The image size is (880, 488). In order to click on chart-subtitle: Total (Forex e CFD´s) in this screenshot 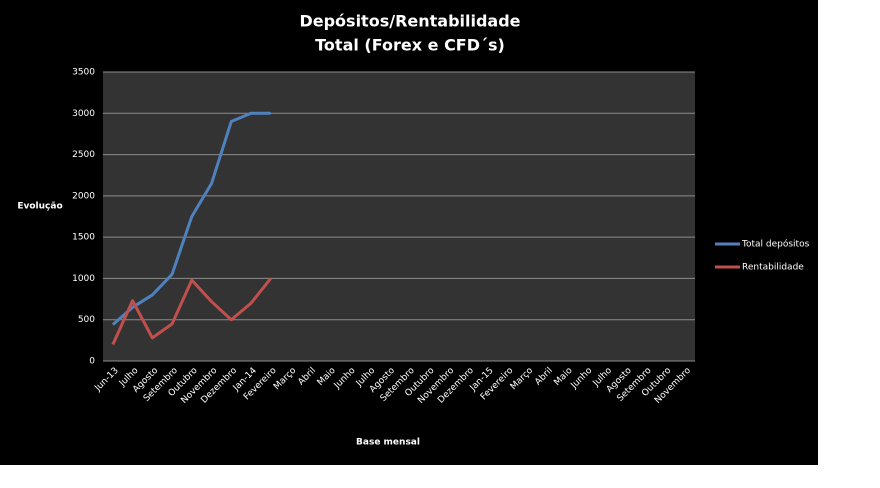, I will do `click(410, 45)`.